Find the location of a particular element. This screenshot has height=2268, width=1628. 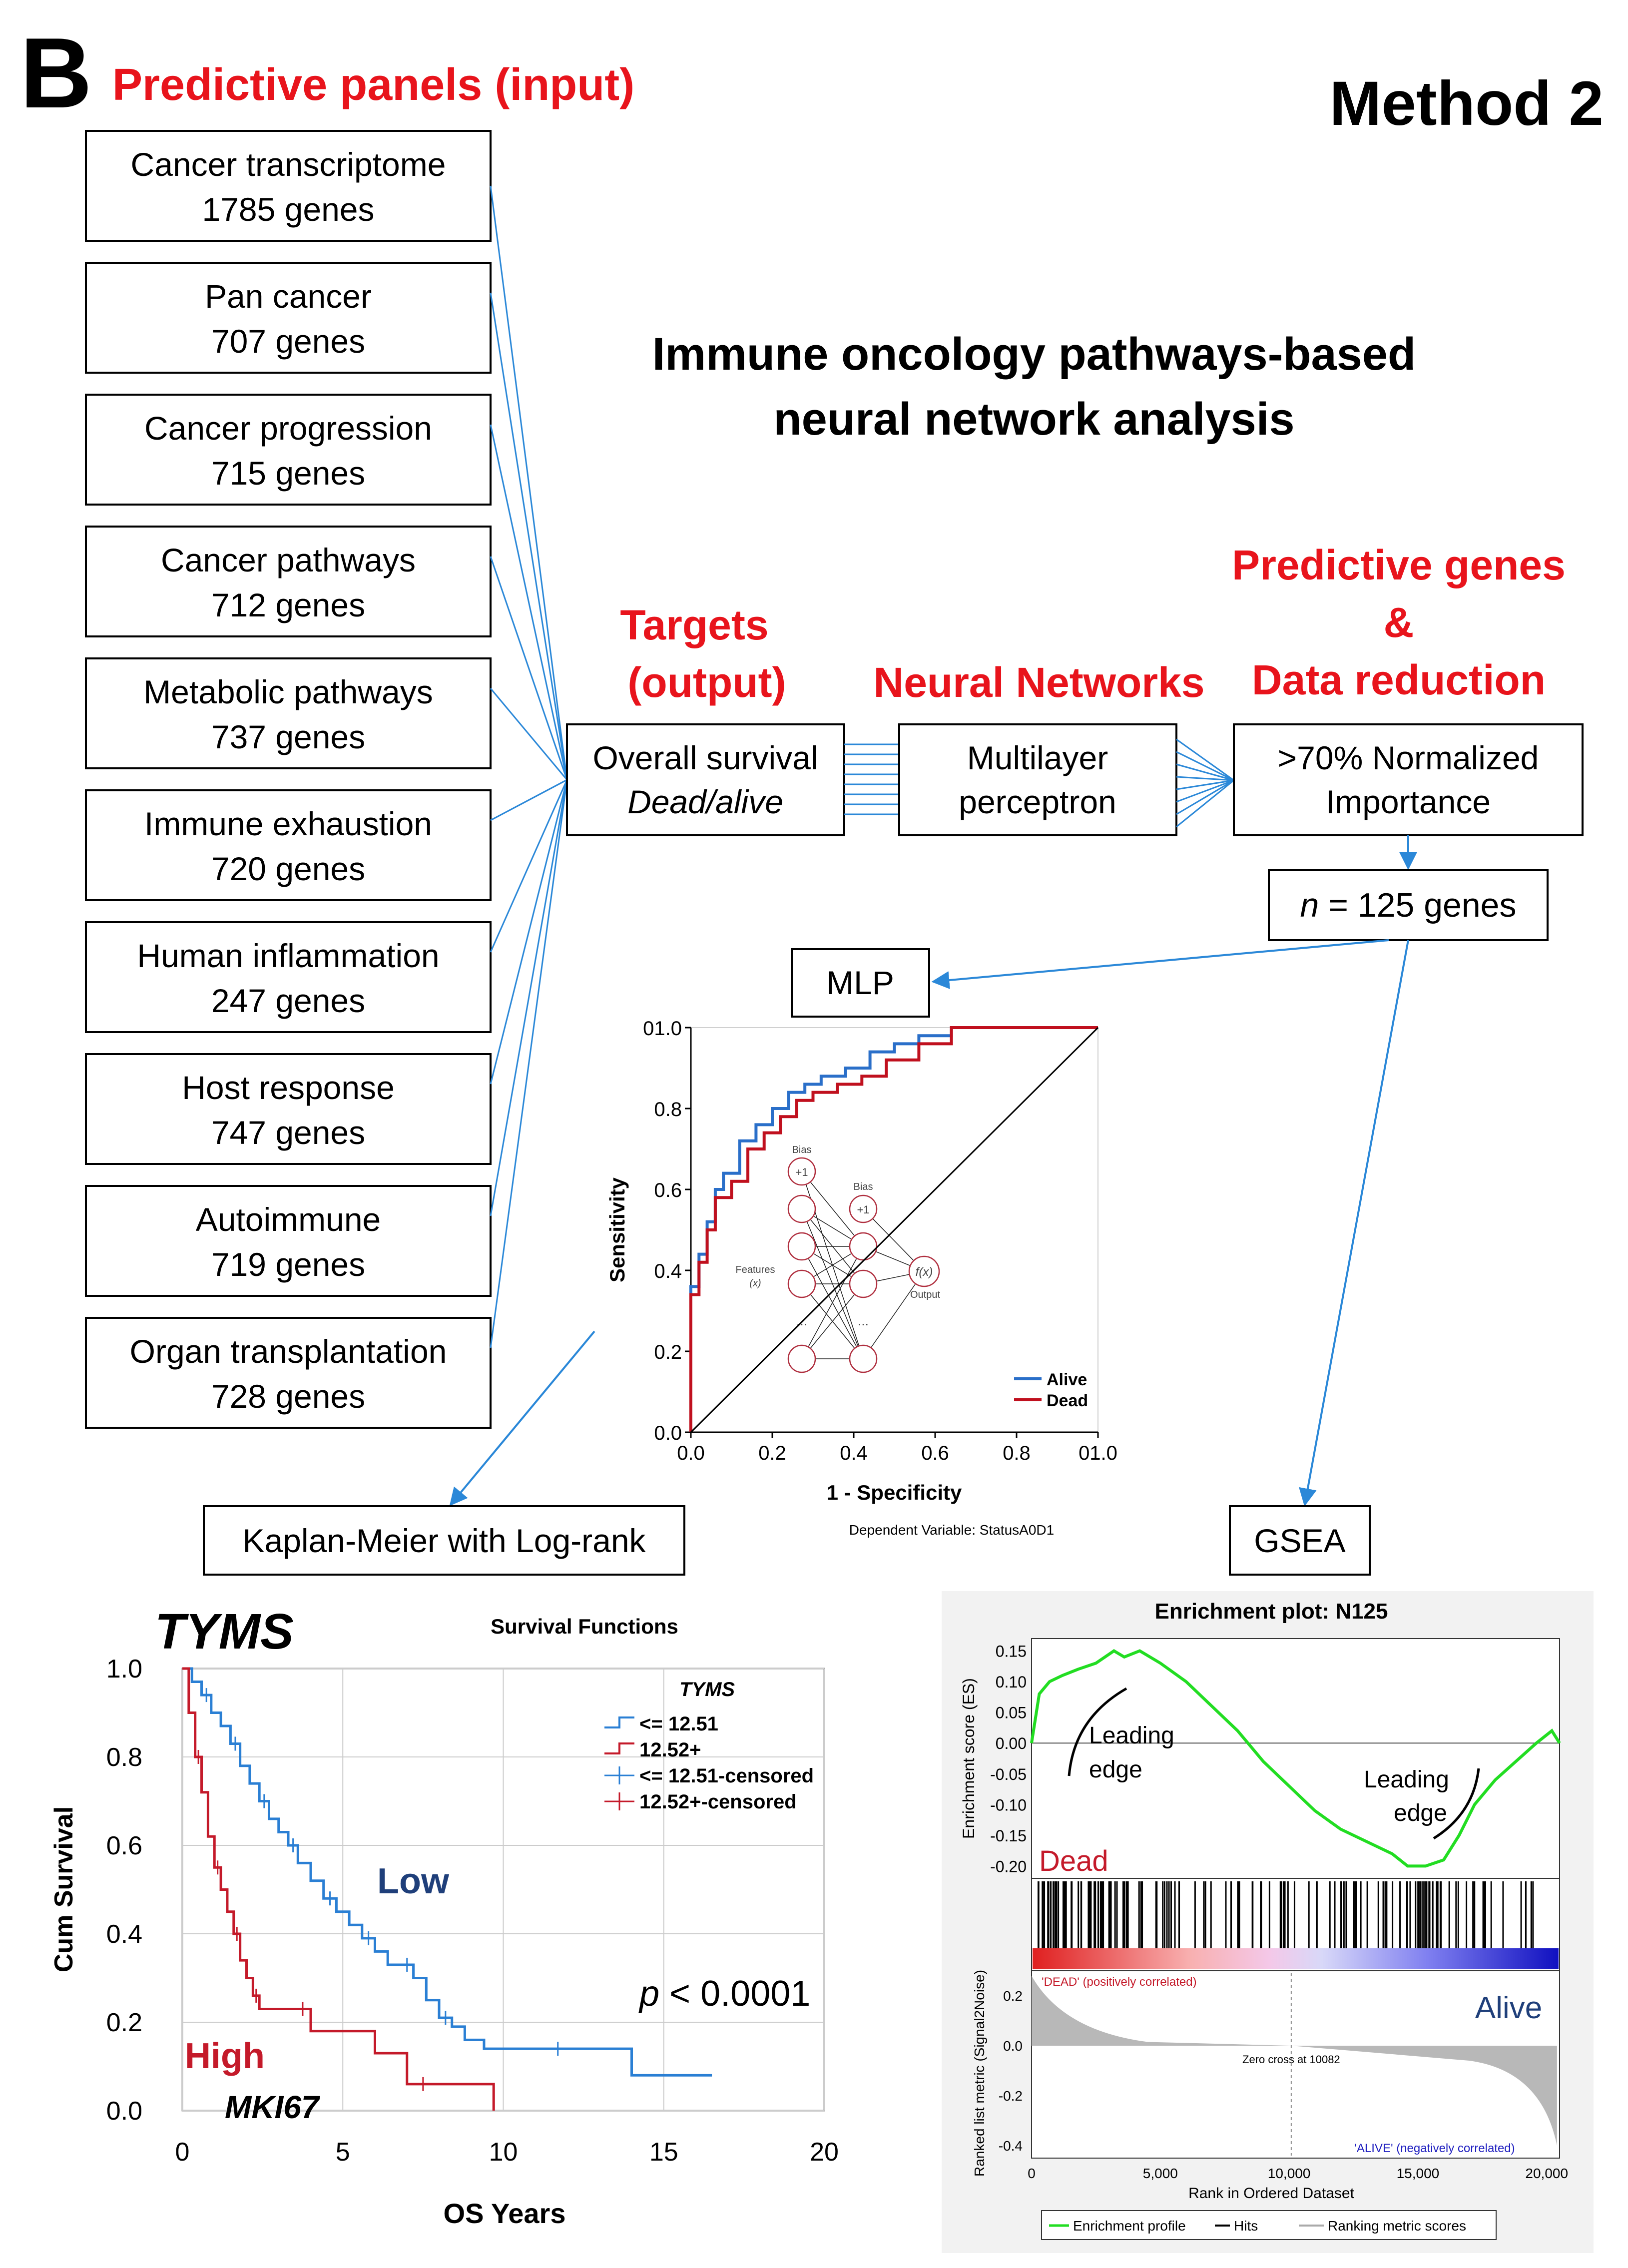

importance-line1: >70% Normalized is located at coordinates (1409, 757).